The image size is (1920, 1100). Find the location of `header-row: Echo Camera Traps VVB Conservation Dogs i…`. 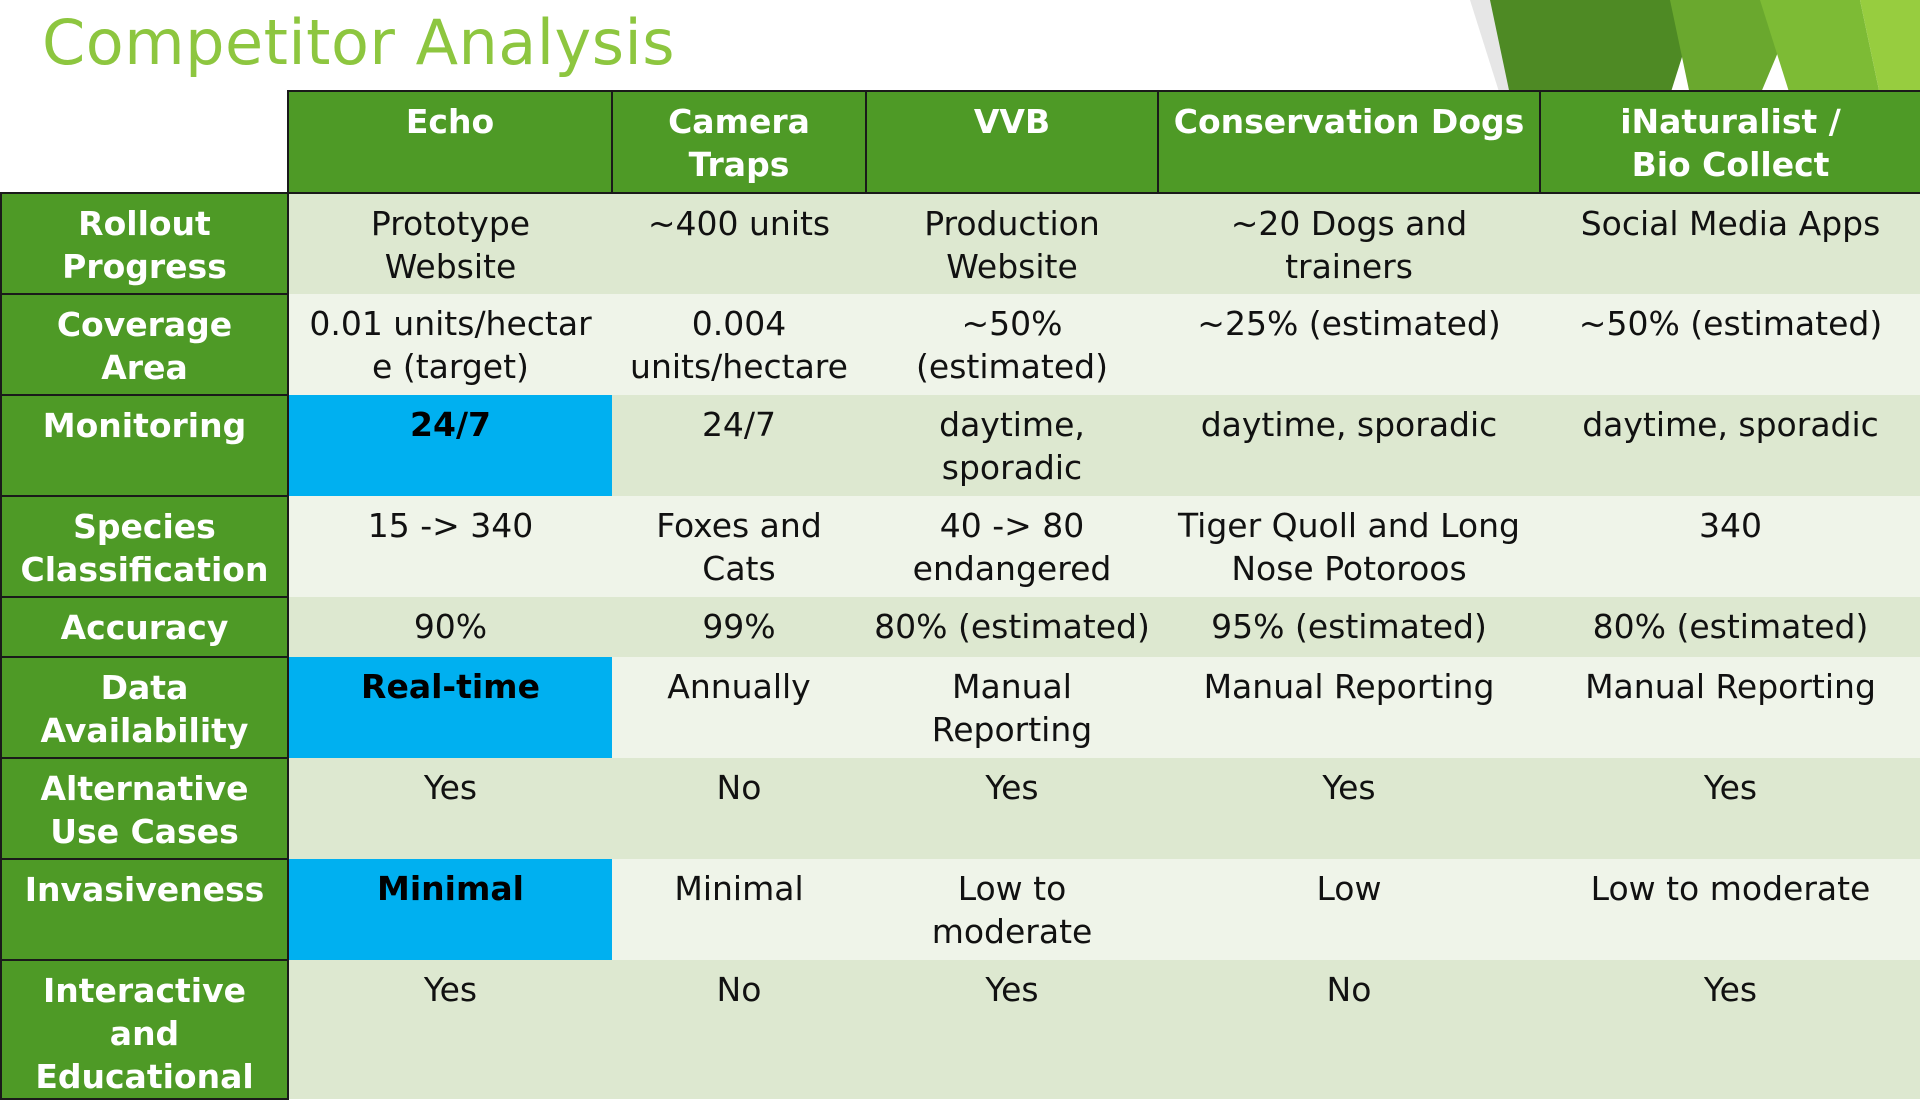

header-row: Echo Camera Traps VVB Conservation Dogs i… is located at coordinates (960, 142).